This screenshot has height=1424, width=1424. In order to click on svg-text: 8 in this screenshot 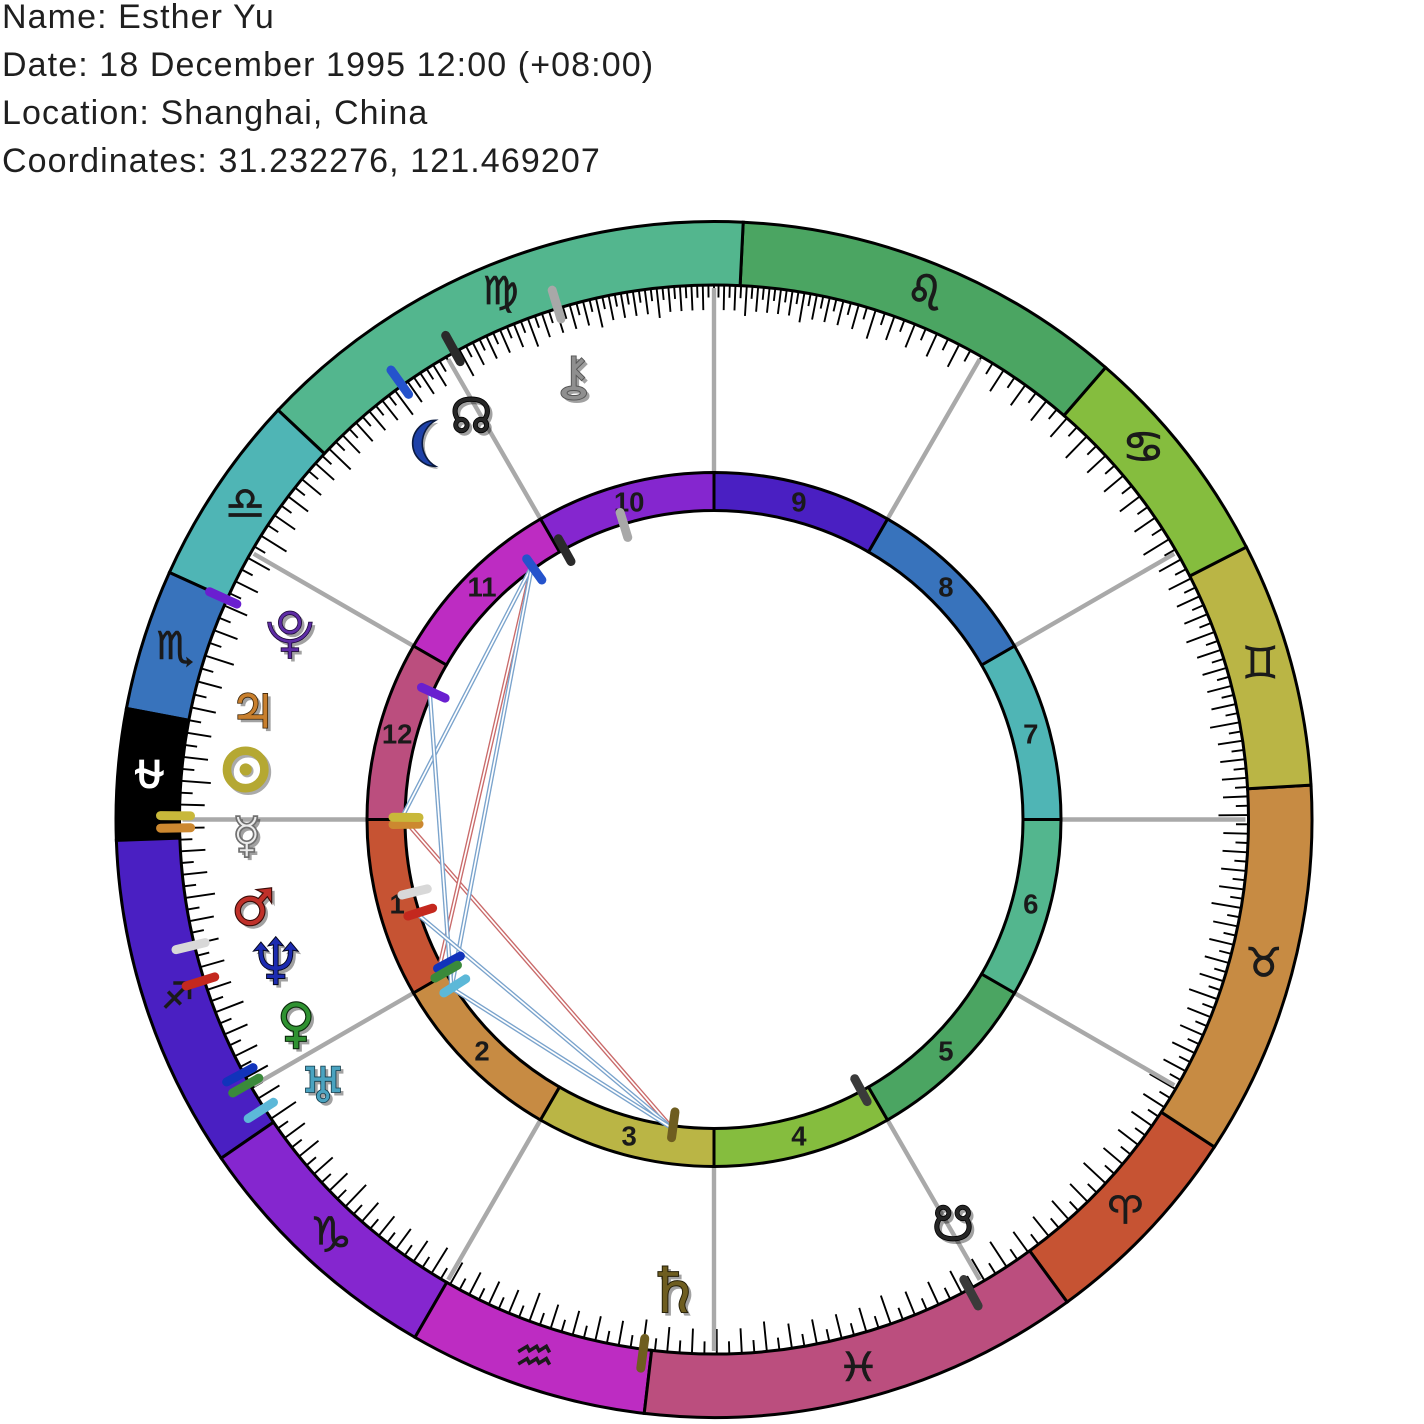, I will do `click(945, 587)`.